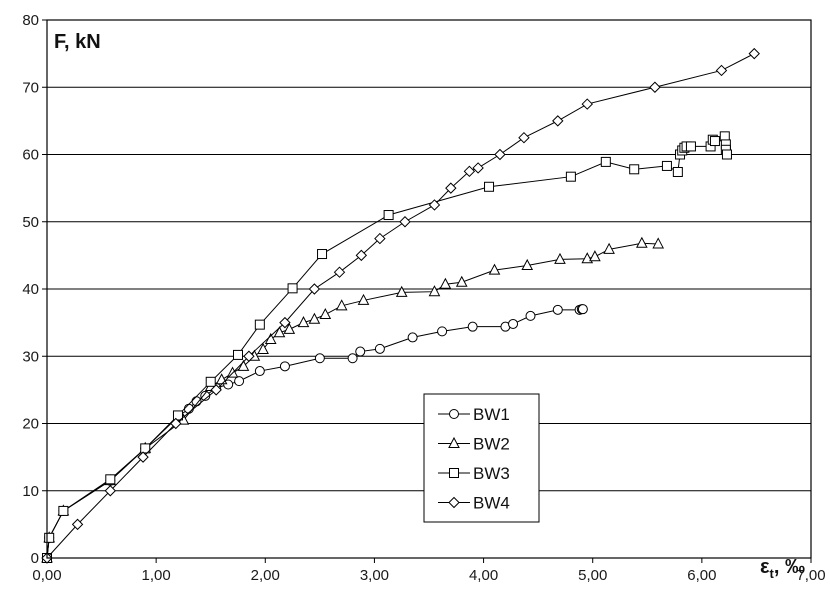 This screenshot has height=595, width=830. Describe the element at coordinates (772, 573) in the screenshot. I see `x-axis-label-subscript: t` at that location.